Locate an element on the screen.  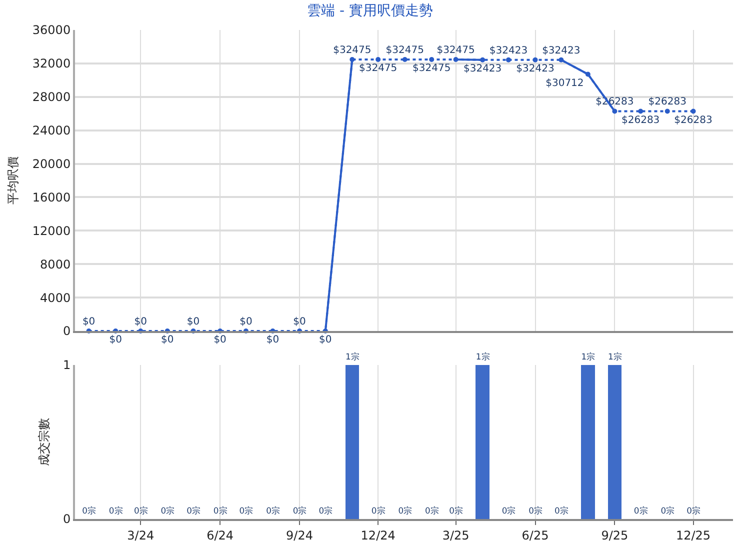
x-tick-label: 6/24 is located at coordinates (220, 535).